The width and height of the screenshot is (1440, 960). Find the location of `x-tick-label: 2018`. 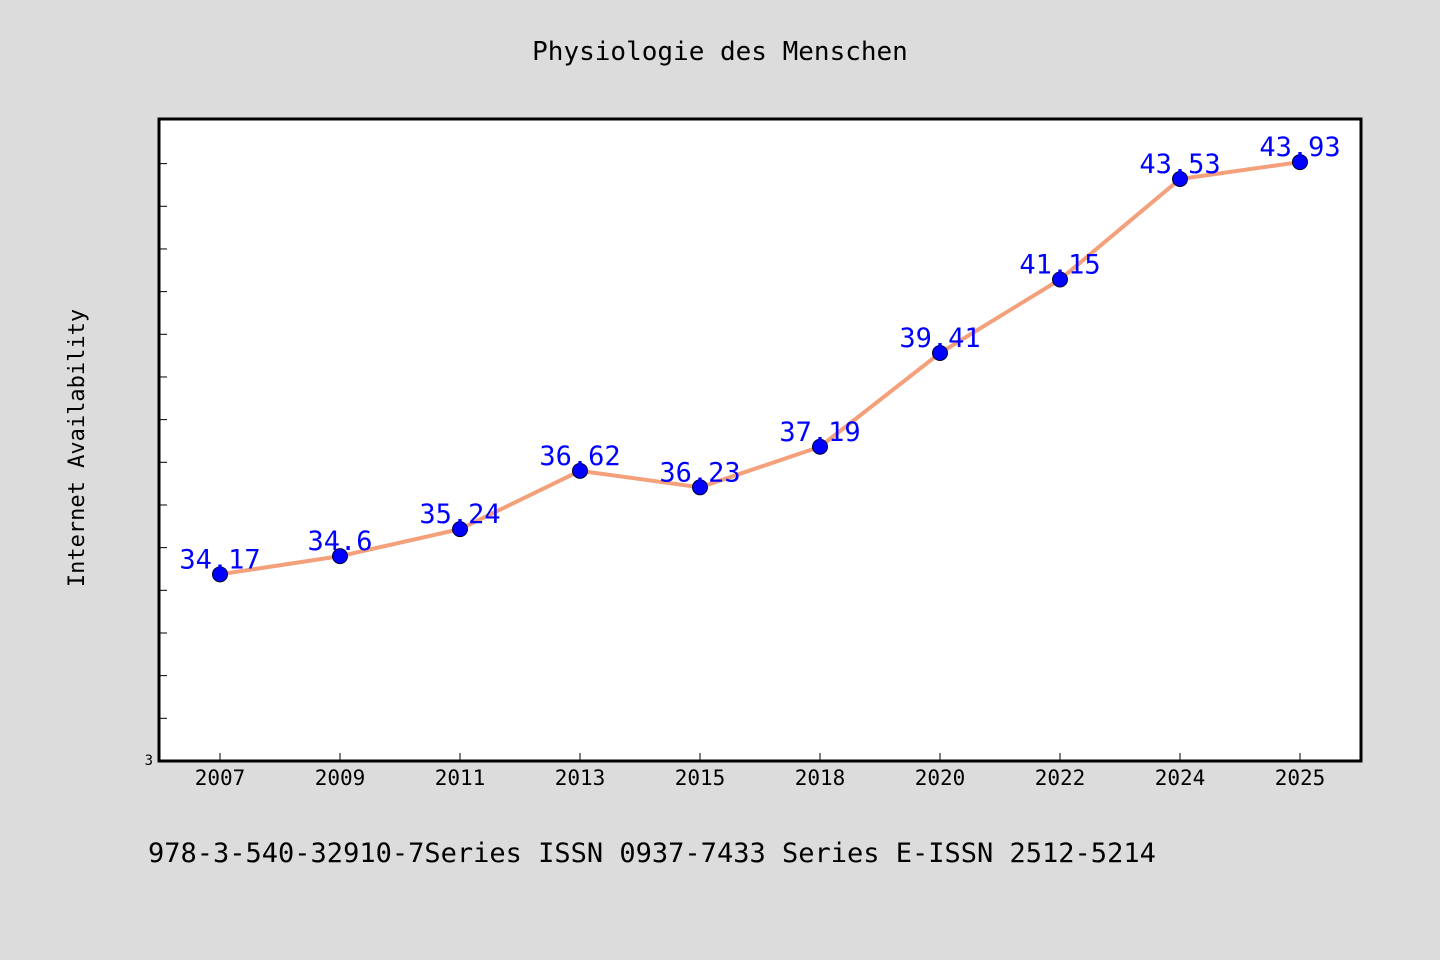

x-tick-label: 2018 is located at coordinates (820, 778).